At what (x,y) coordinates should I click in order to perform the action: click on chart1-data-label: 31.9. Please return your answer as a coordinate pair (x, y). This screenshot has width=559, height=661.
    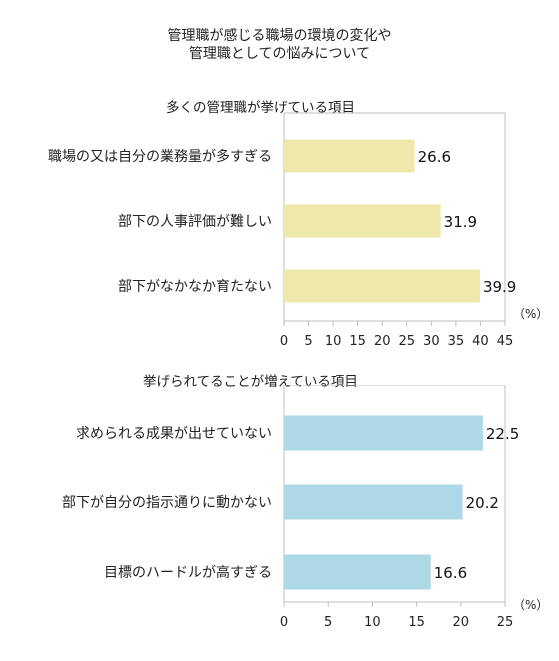
    Looking at the image, I should click on (460, 222).